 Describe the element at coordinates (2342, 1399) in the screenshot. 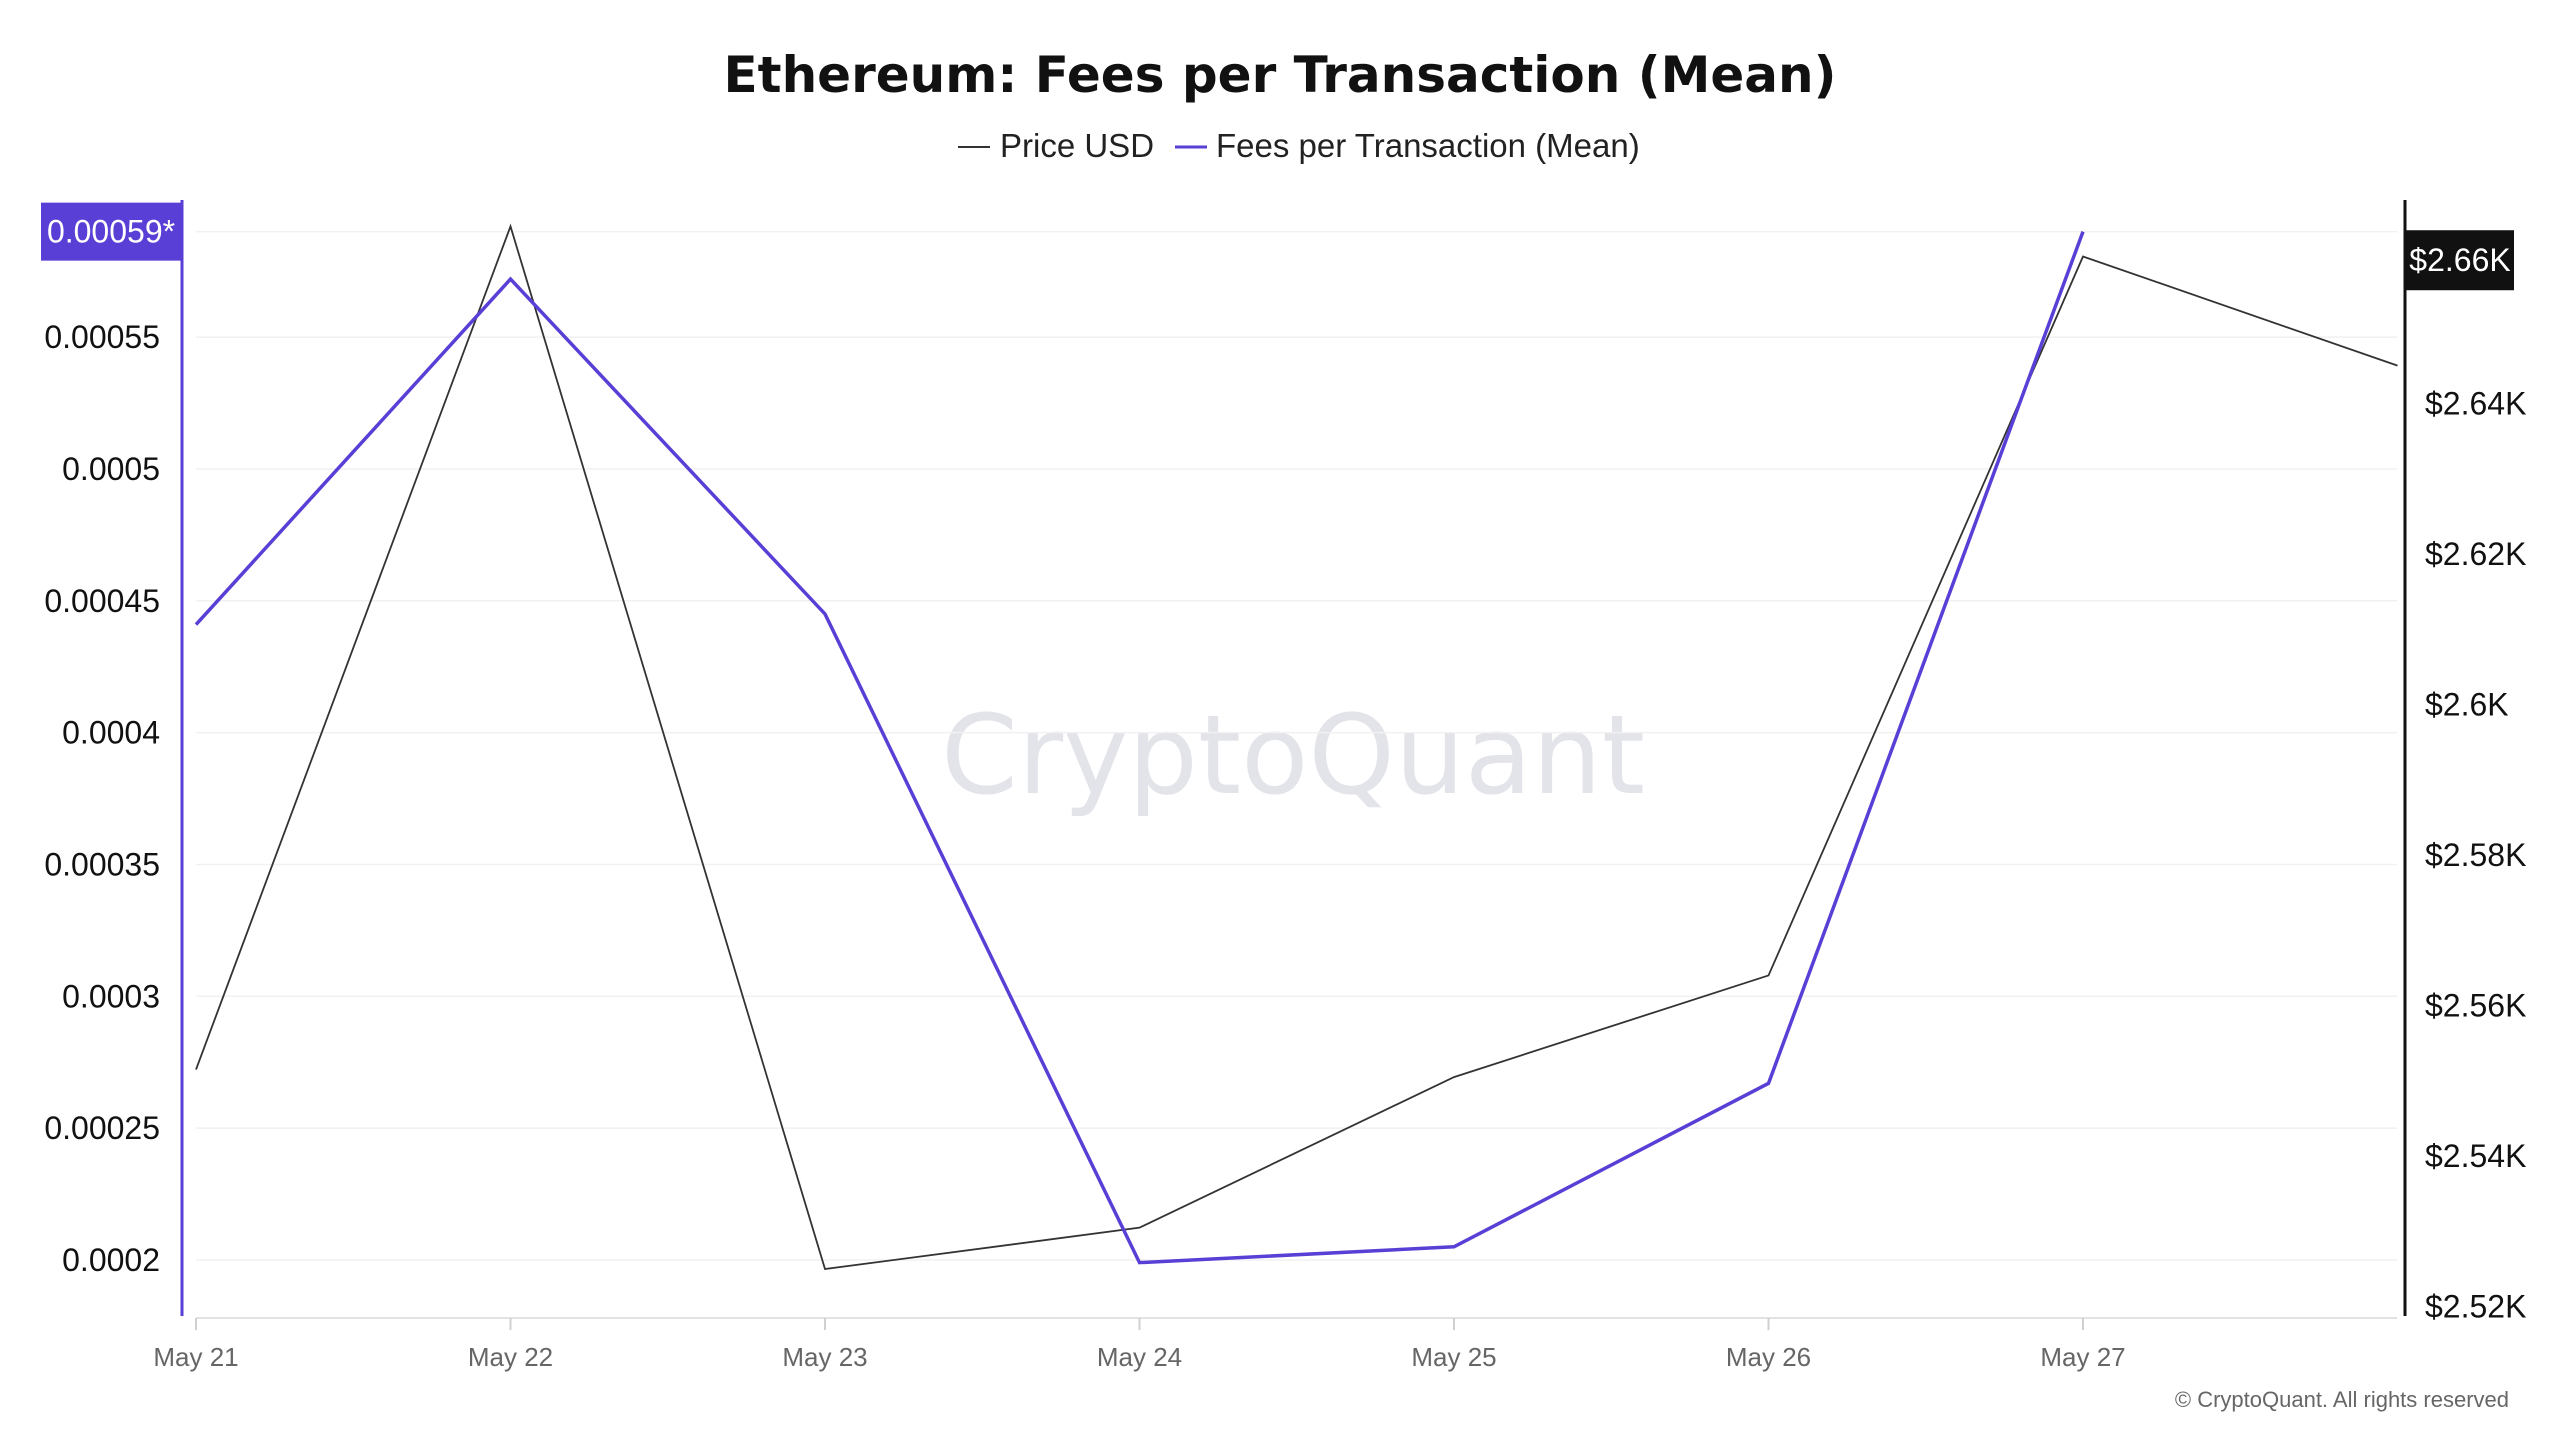

I see `copyright-notice: © CryptoQuant. All rights reserved` at that location.